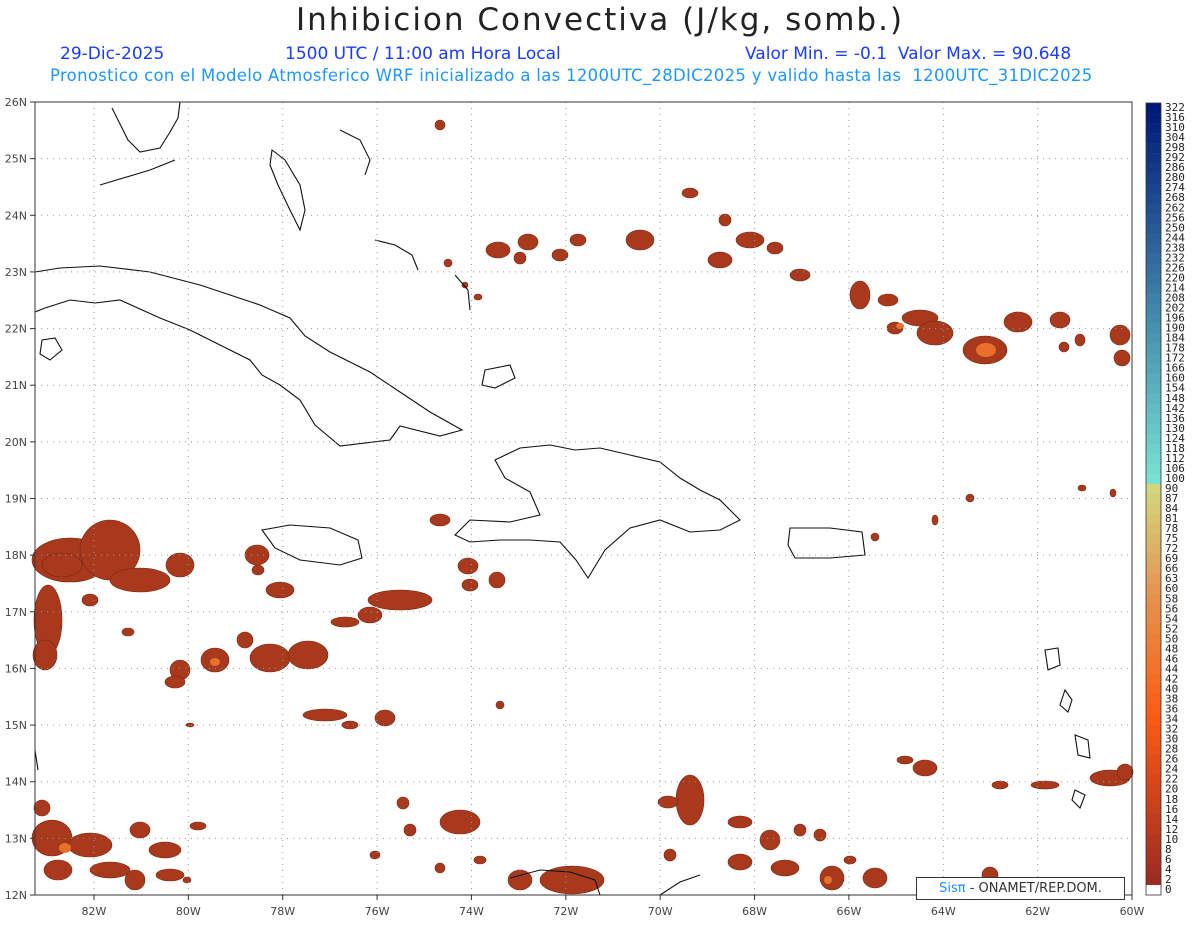  I want to click on colorbar-label: 84, so click(1172, 508).